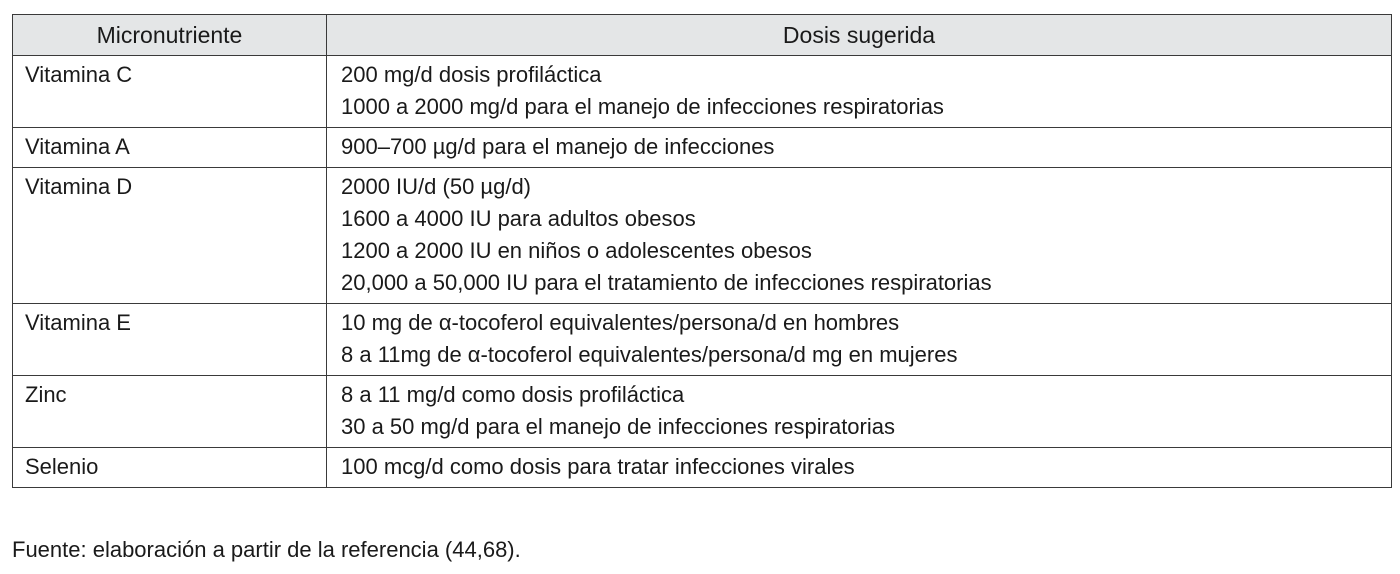 The width and height of the screenshot is (1400, 574). Describe the element at coordinates (859, 35) in the screenshot. I see `header-suggested-dose: Dosis sugerida` at that location.